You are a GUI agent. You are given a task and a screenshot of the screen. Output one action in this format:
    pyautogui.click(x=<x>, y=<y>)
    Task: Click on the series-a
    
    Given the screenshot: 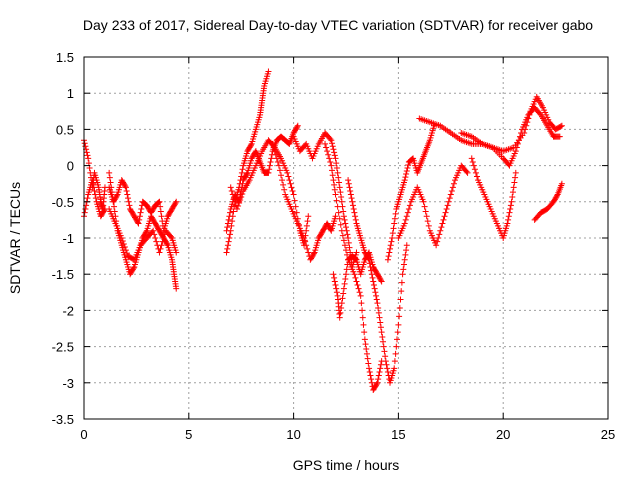 What is the action you would take?
    pyautogui.click(x=94, y=175)
    